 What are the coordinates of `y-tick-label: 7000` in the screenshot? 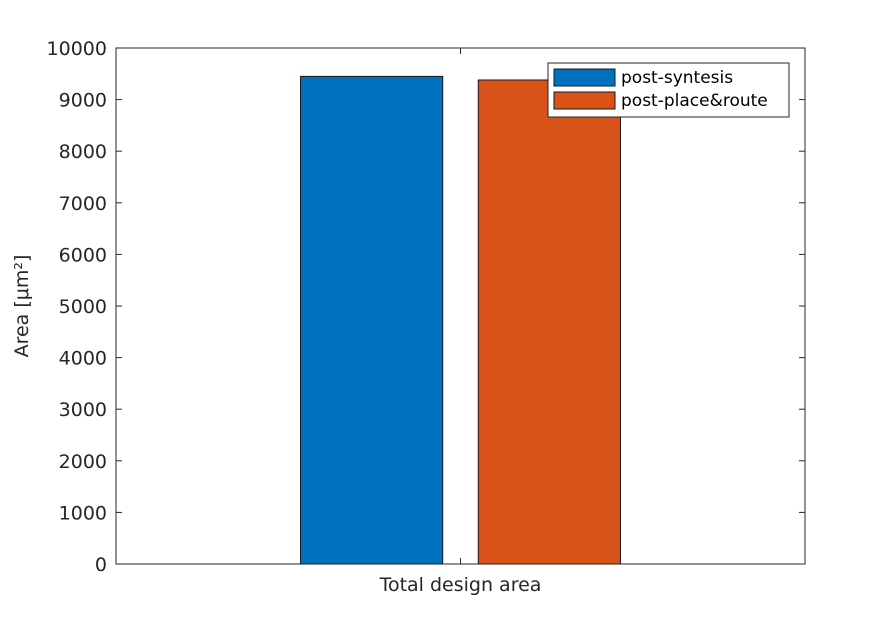 It's located at (83, 204).